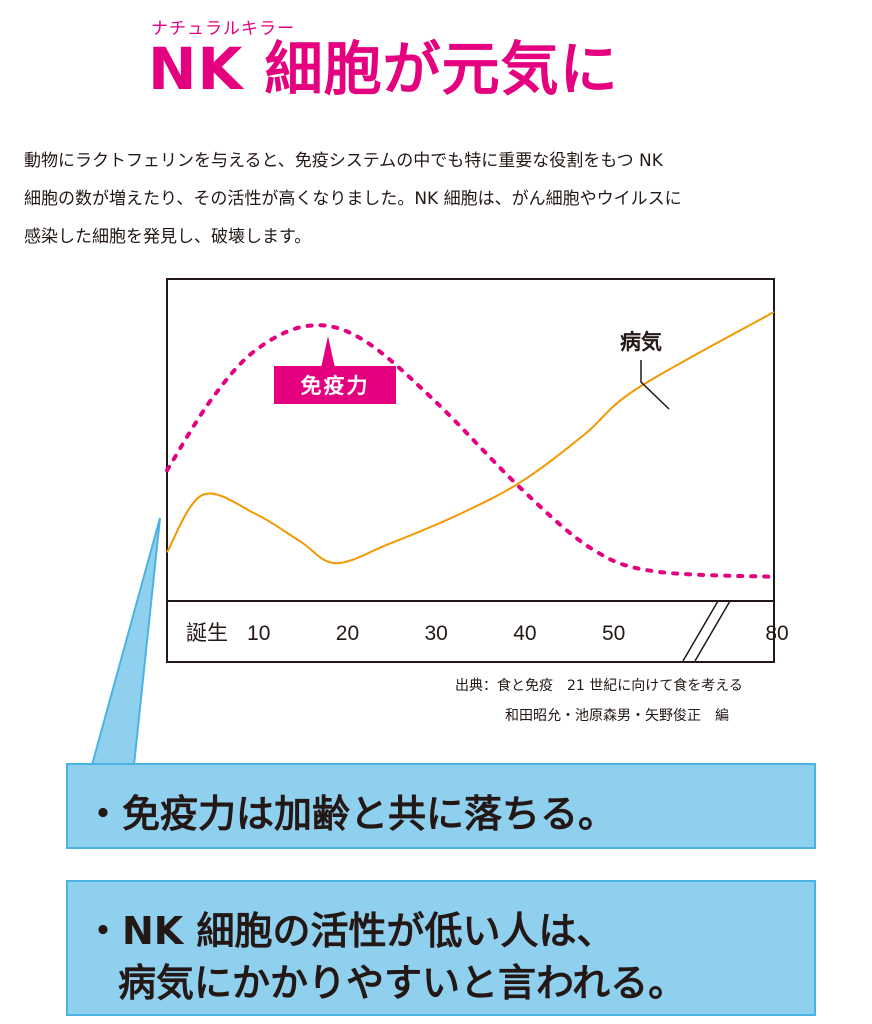  Describe the element at coordinates (402, 983) in the screenshot. I see `callout-text-line2: 病気にかかりやすいと言われる。` at that location.